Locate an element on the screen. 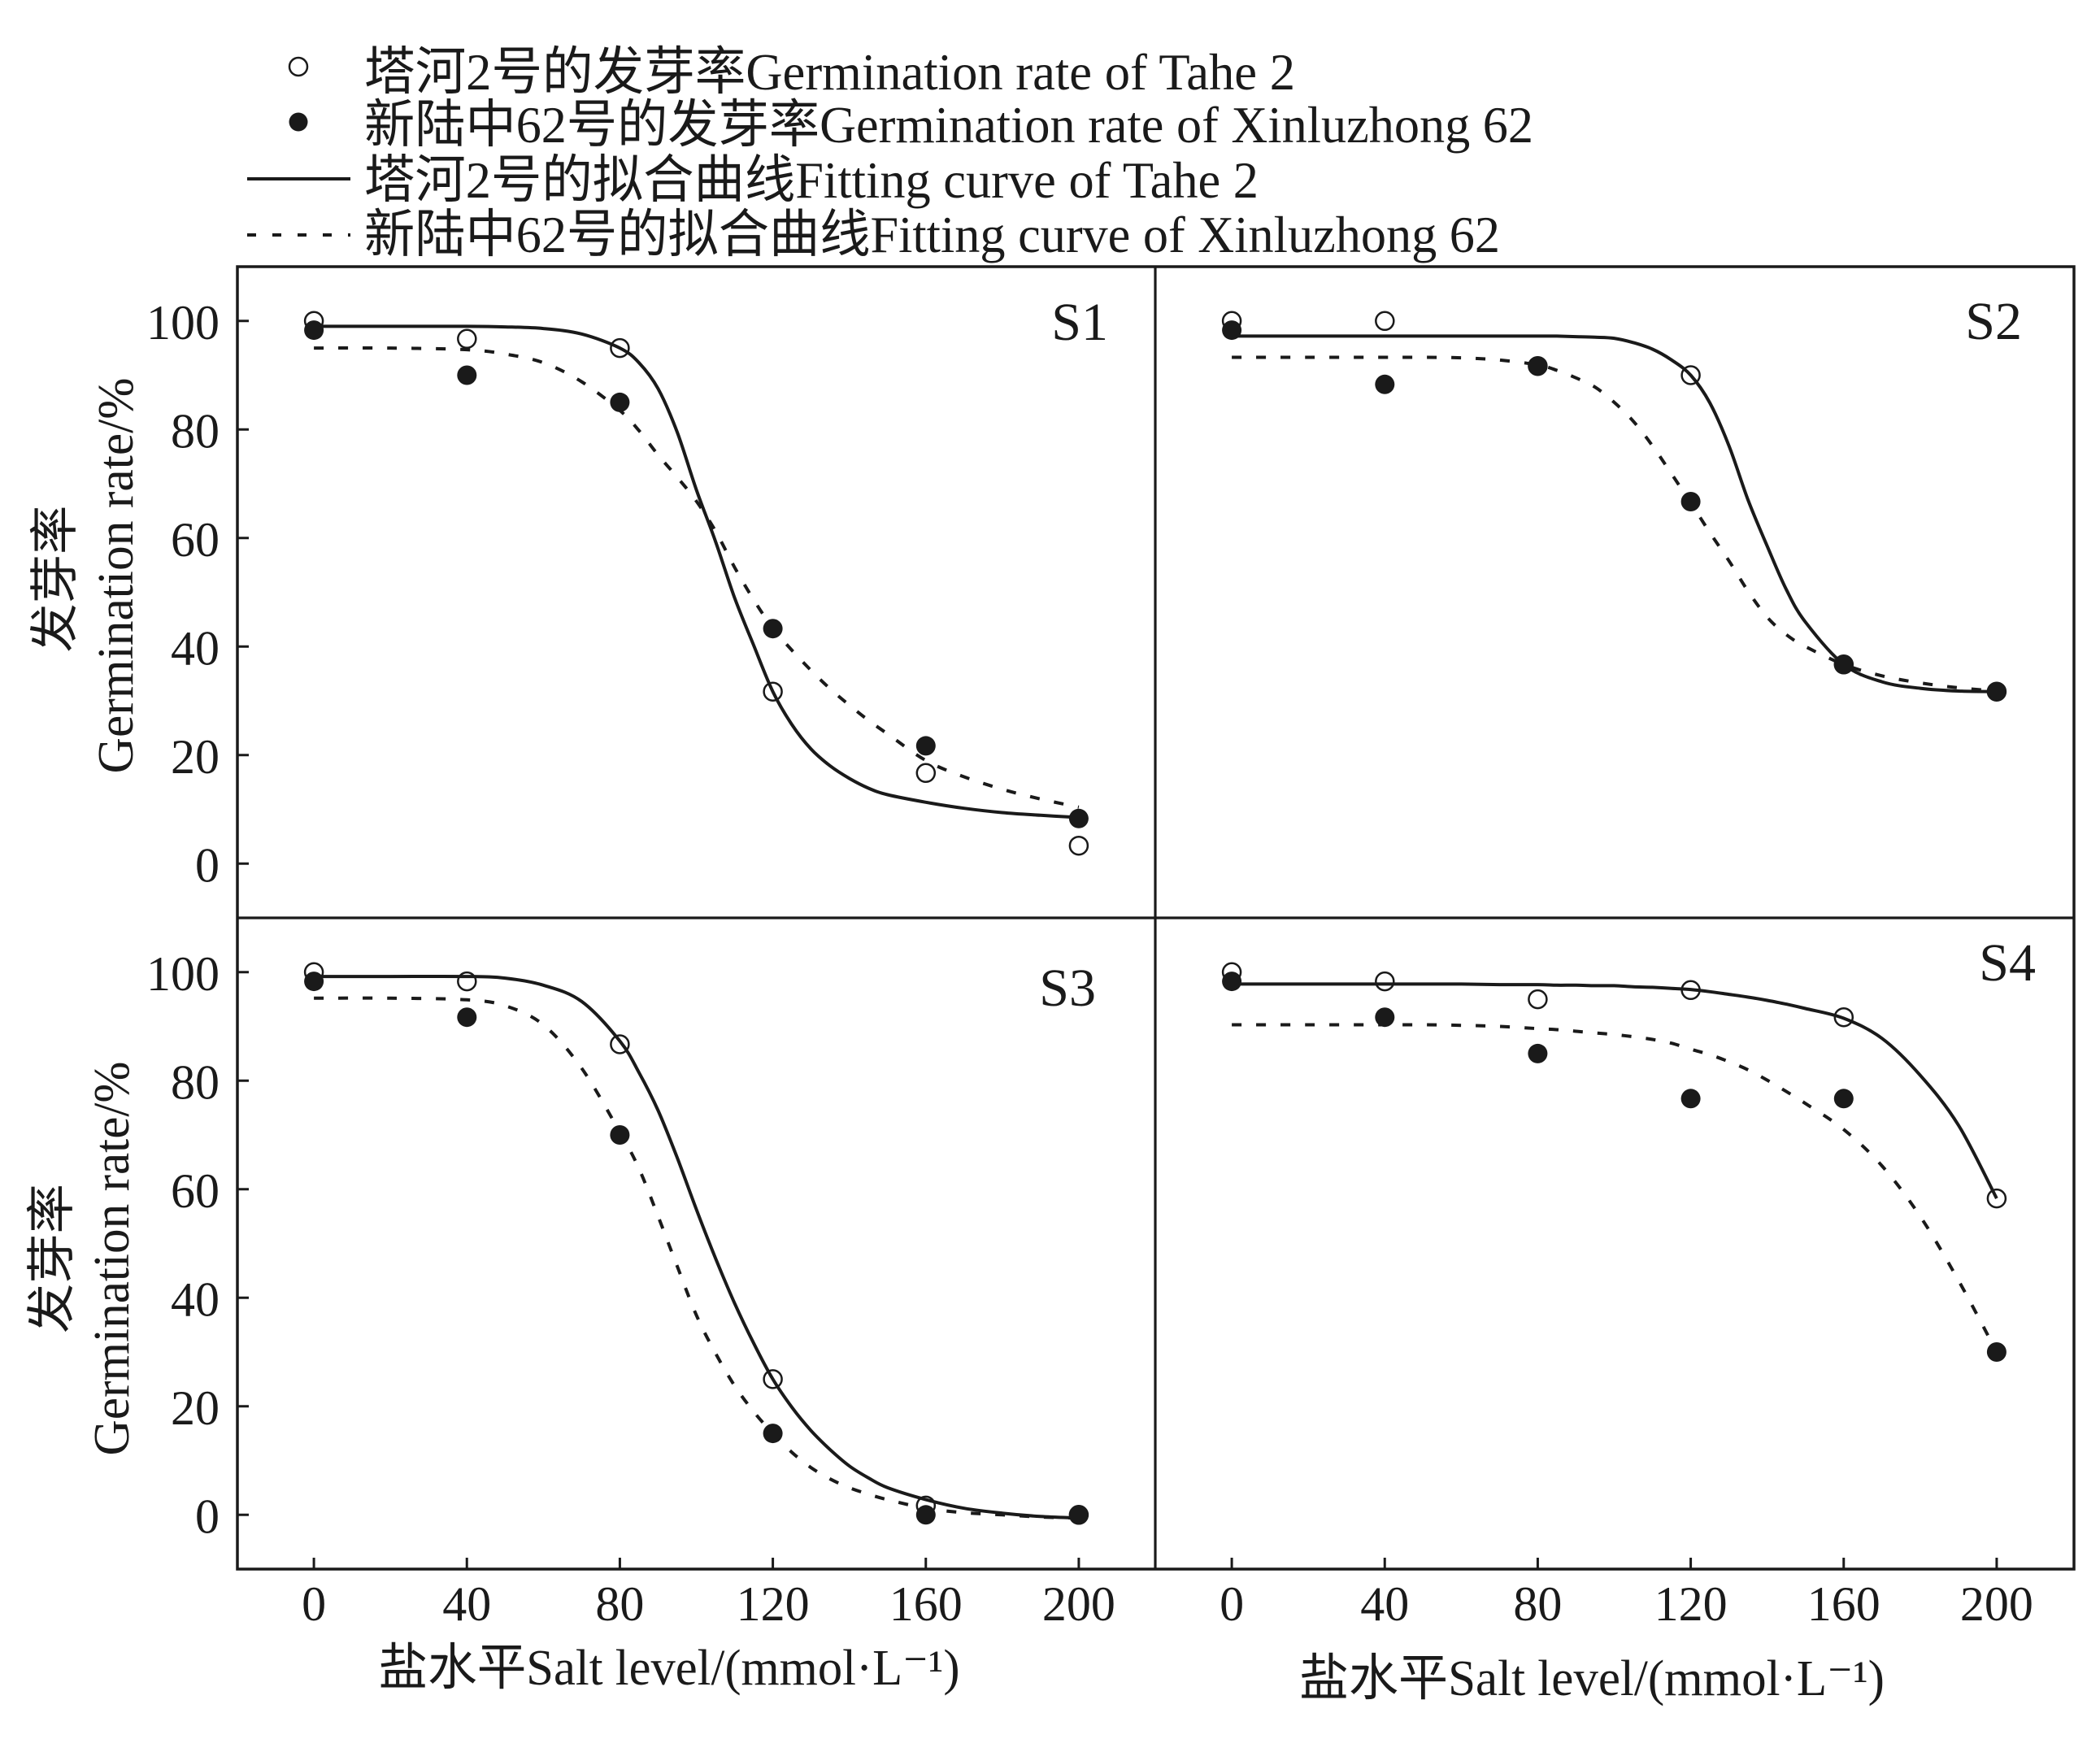 This screenshot has height=1739, width=2100. open-circle-icon is located at coordinates (298, 66).